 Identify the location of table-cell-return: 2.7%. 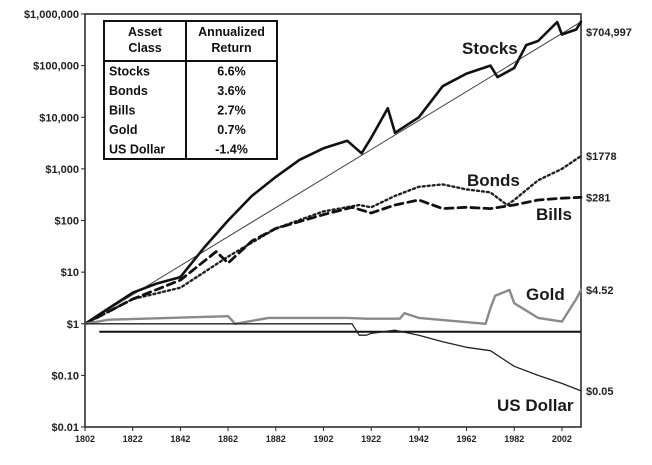
(231, 111).